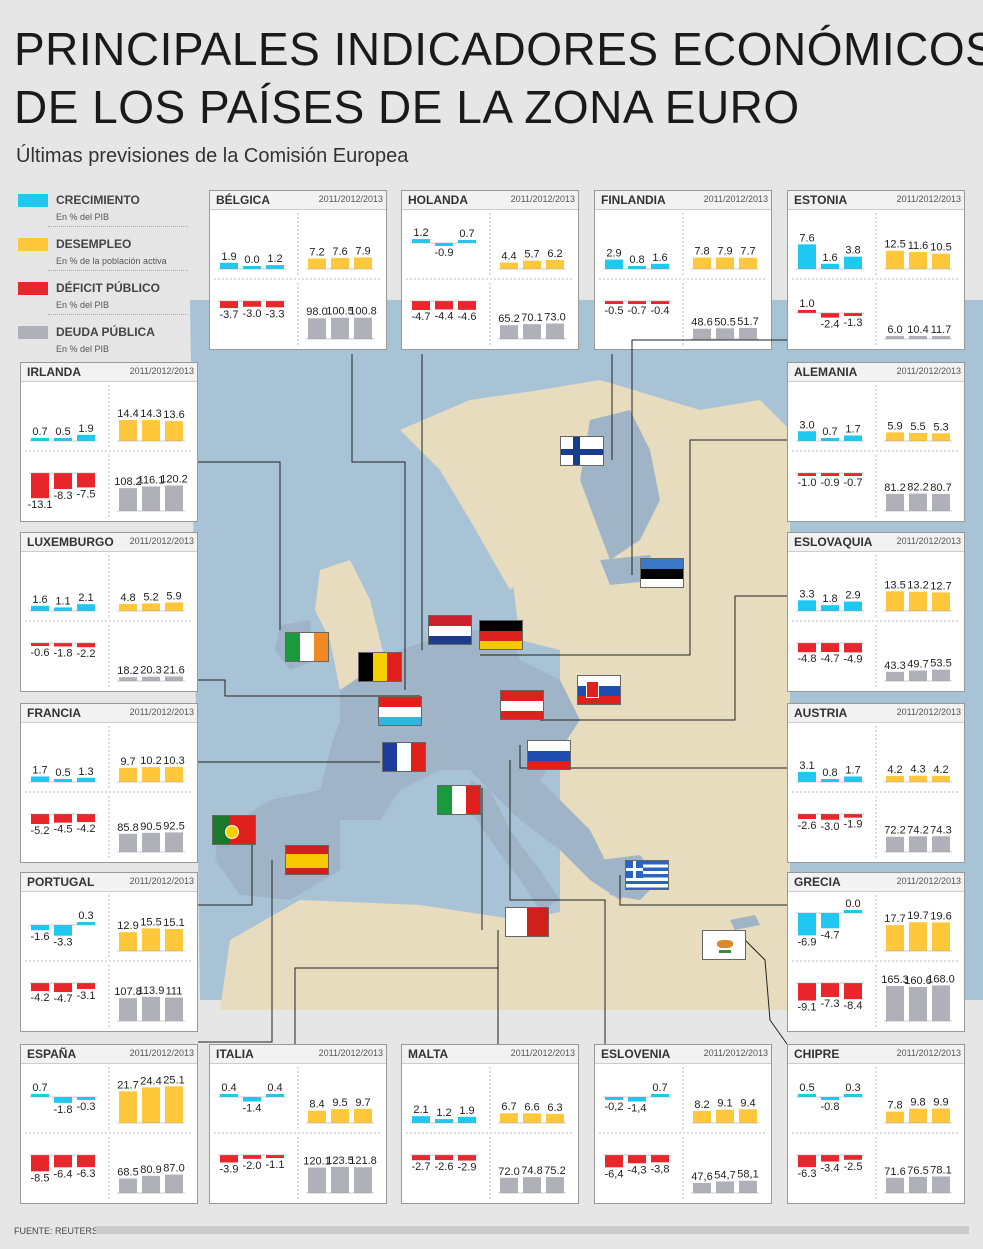 This screenshot has height=1249, width=983. I want to click on growth-value-label: -1.8, so click(63, 1110).